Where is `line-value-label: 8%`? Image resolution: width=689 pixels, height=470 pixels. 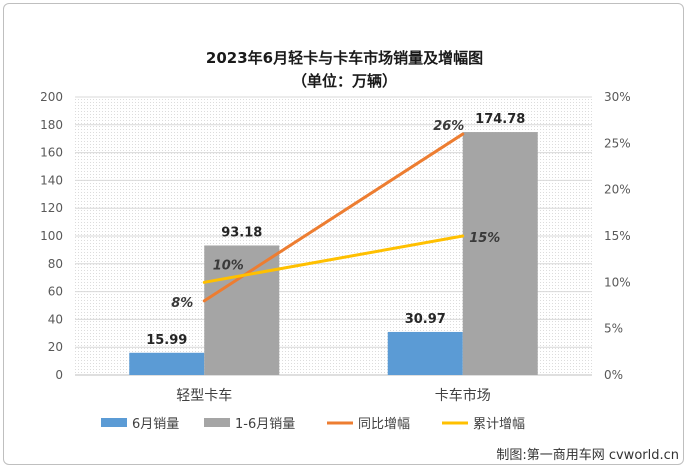
line-value-label: 8% is located at coordinates (182, 303).